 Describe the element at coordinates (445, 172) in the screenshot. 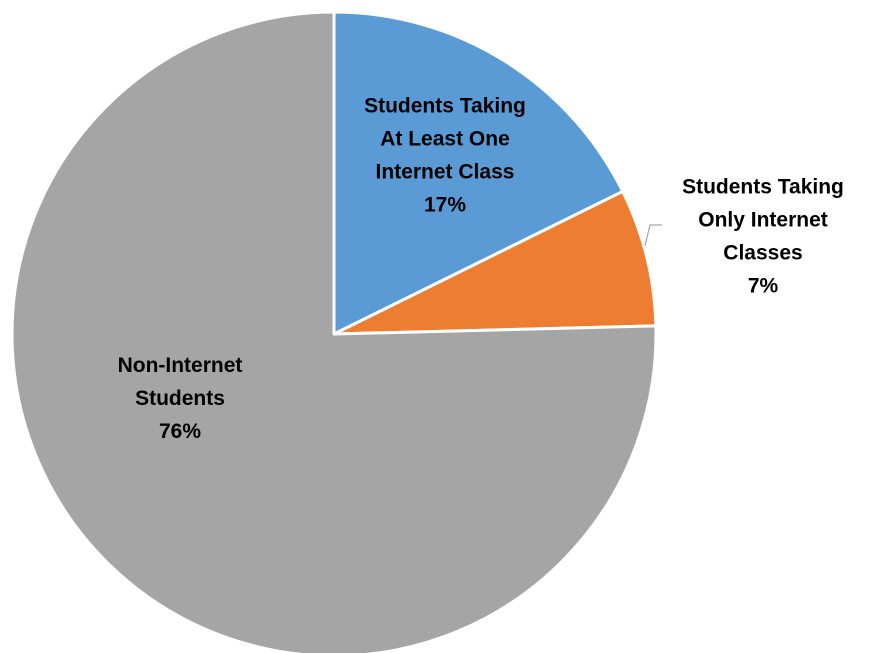

I see `data-label-line: Internet Class` at that location.